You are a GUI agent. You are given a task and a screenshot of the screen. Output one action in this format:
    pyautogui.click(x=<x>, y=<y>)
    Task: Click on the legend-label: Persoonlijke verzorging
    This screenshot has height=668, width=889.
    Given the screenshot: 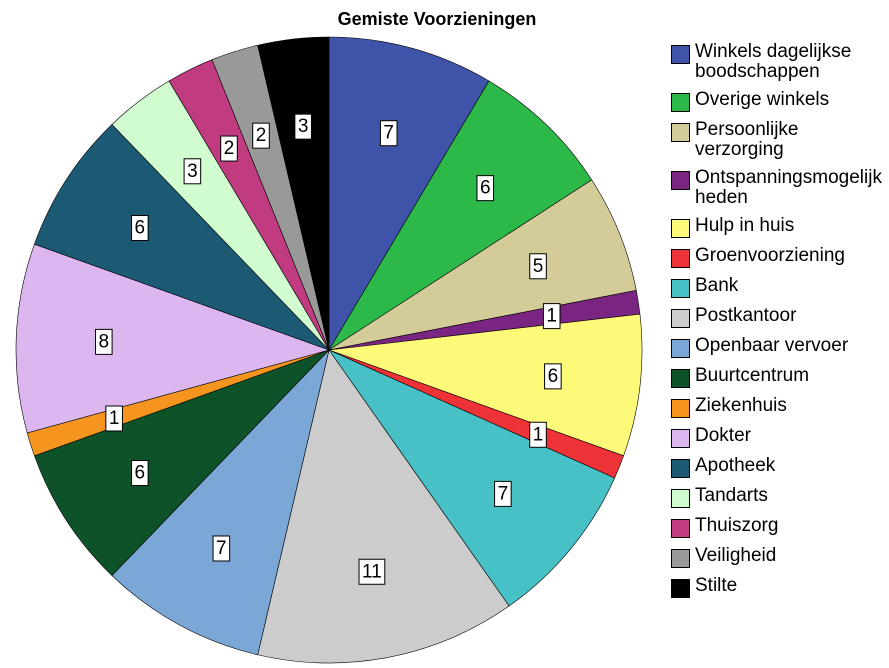 What is the action you would take?
    pyautogui.click(x=747, y=139)
    